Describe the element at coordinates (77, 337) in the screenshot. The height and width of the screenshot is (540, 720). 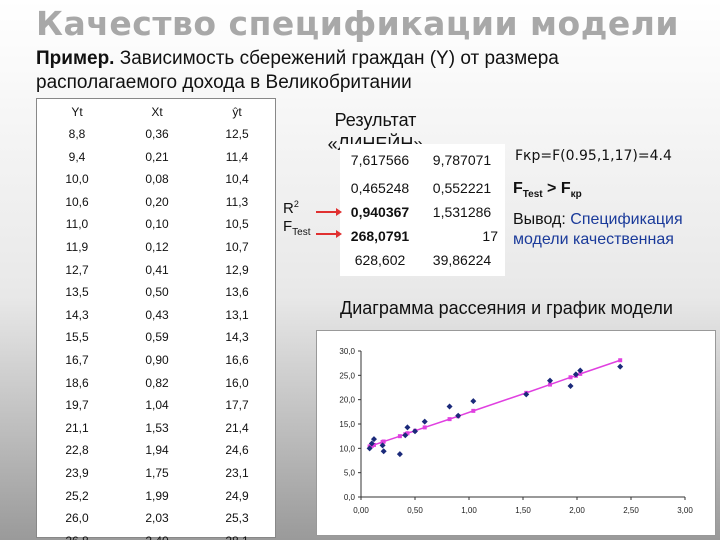
I see `table-cell: 15,5` at that location.